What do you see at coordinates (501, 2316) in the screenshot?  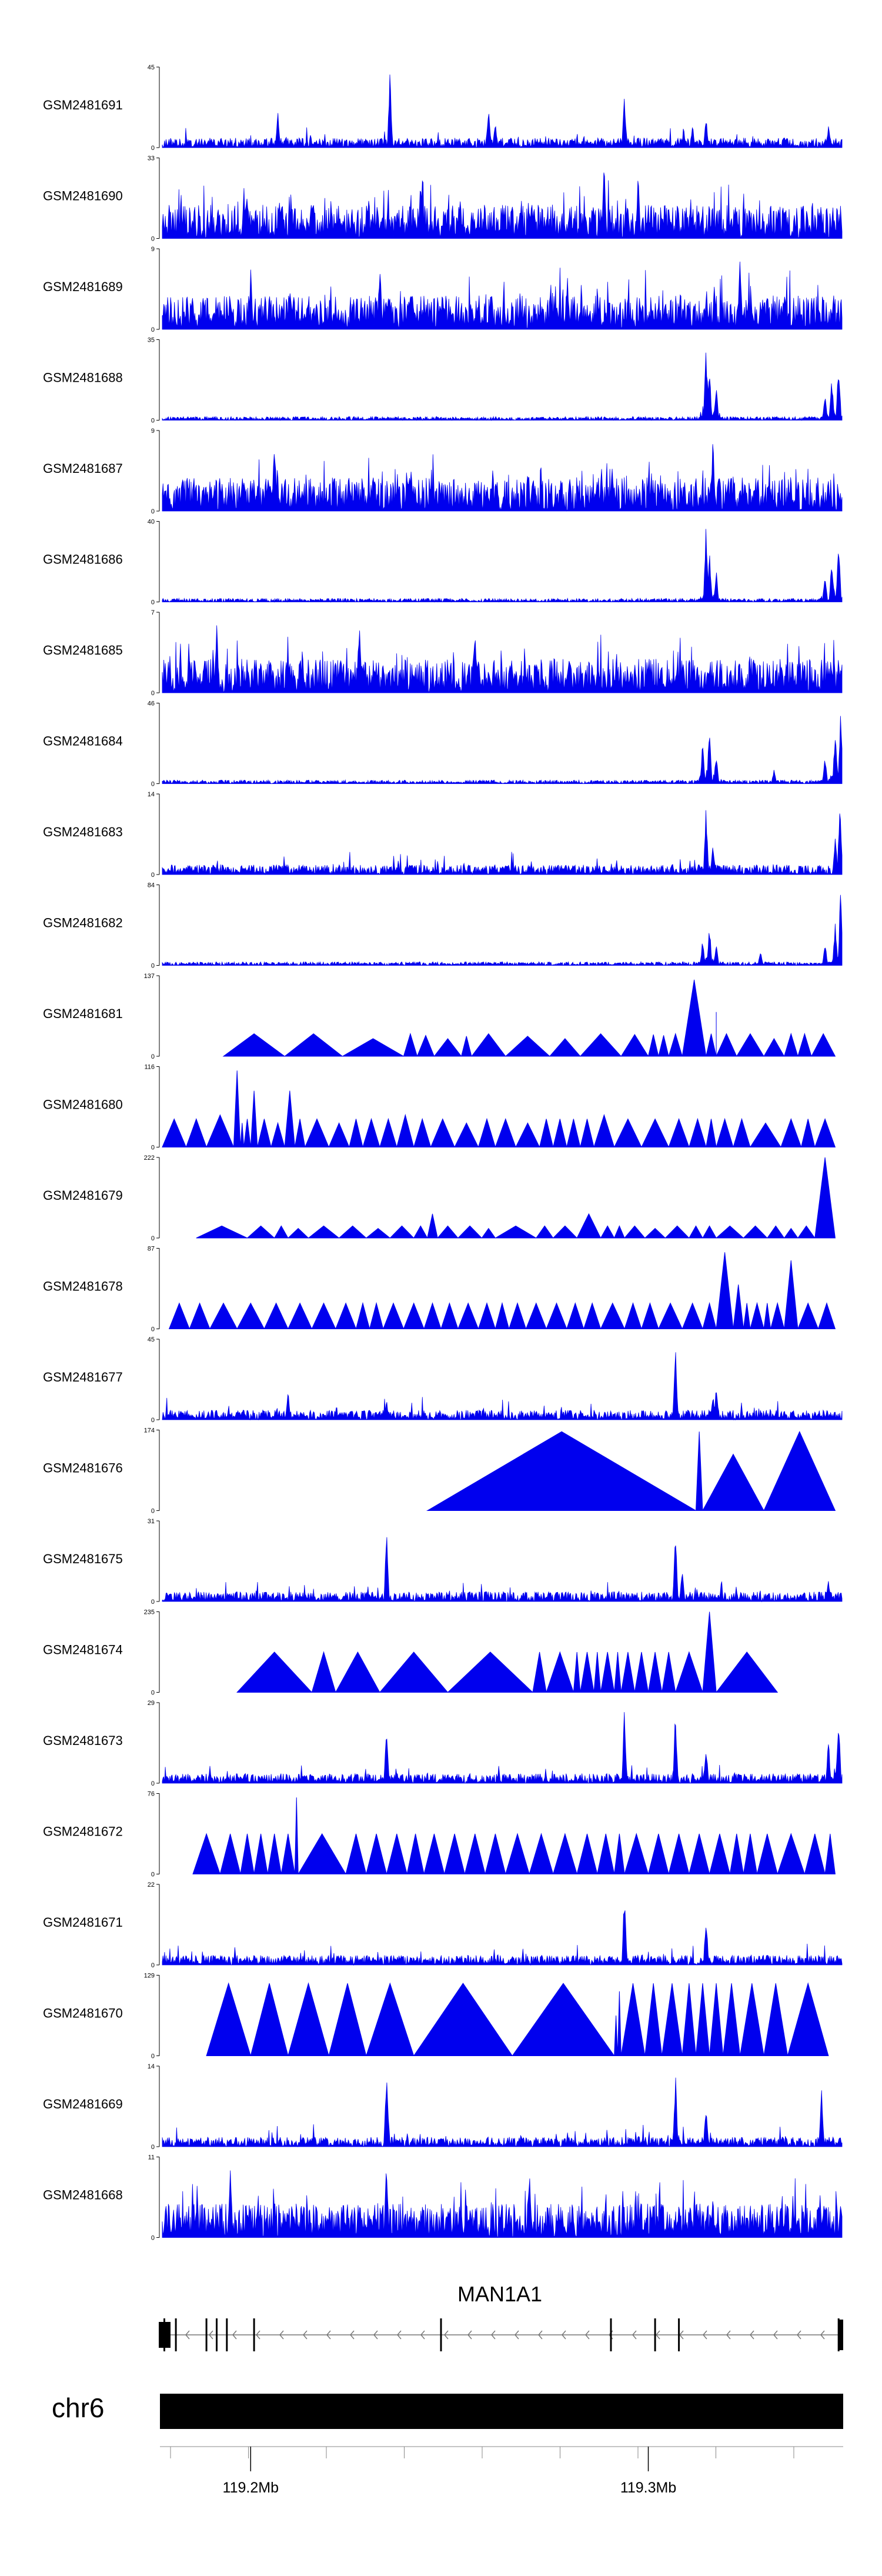 I see `gene-track: MAN1A1` at bounding box center [501, 2316].